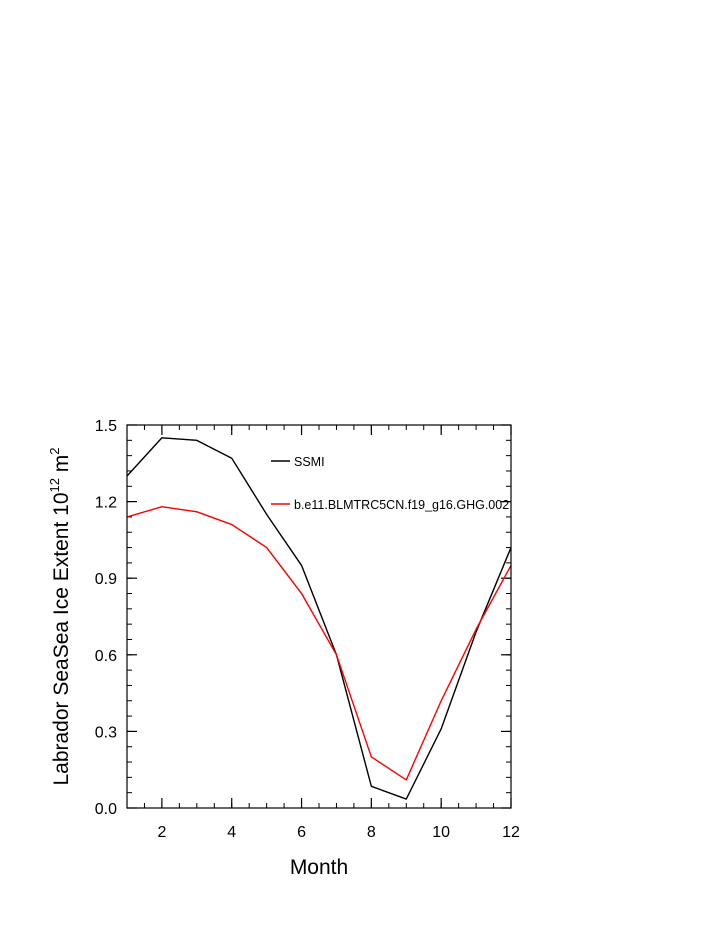 The height and width of the screenshot is (935, 723). What do you see at coordinates (511, 832) in the screenshot?
I see `x-tick-label: 12` at bounding box center [511, 832].